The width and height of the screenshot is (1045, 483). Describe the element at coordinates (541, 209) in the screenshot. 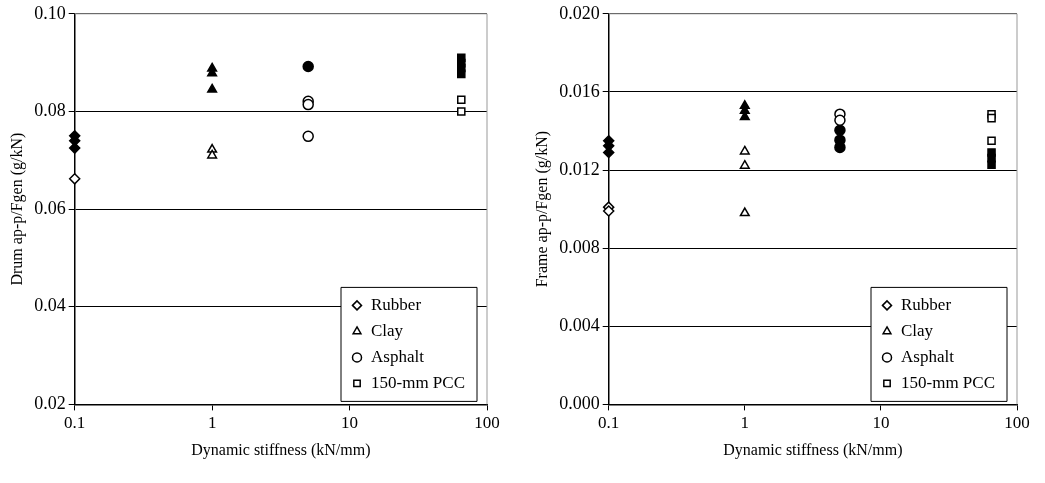

I see `y-axis-title: Frame ap-p/Fgen (g/kN)` at that location.